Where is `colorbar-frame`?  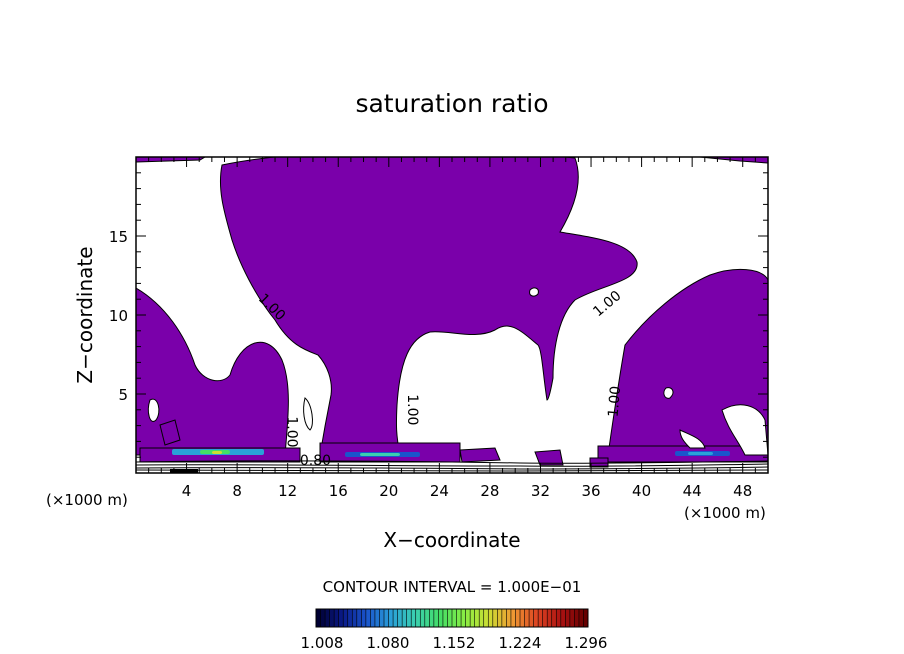
colorbar-frame is located at coordinates (452, 618).